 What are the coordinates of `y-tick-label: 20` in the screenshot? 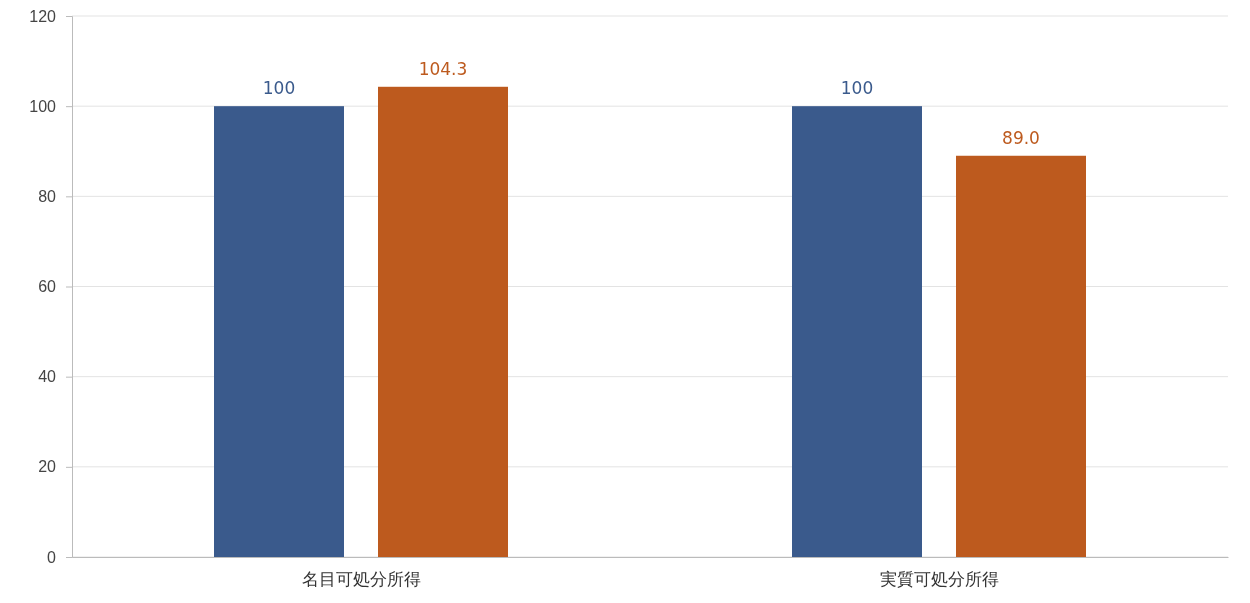 It's located at (47, 467).